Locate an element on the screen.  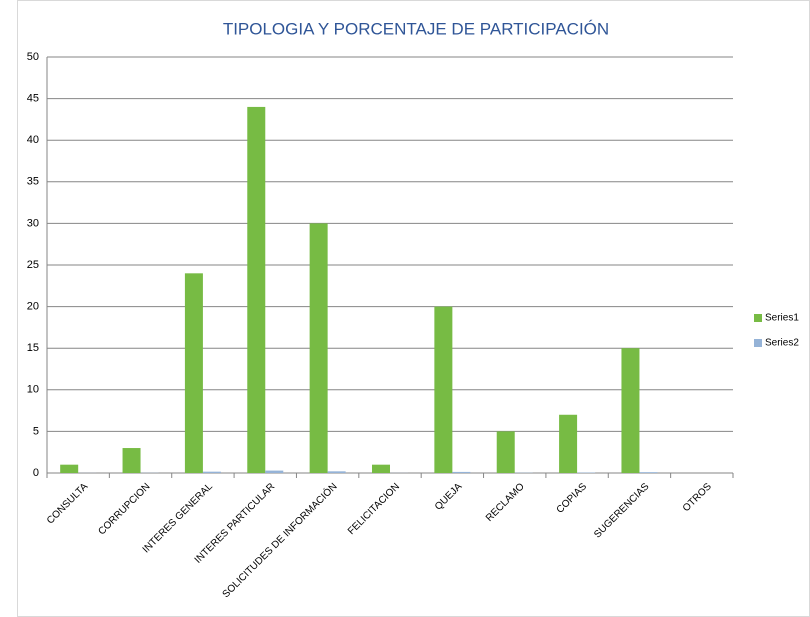
y-tick-label: 20 is located at coordinates (33, 307).